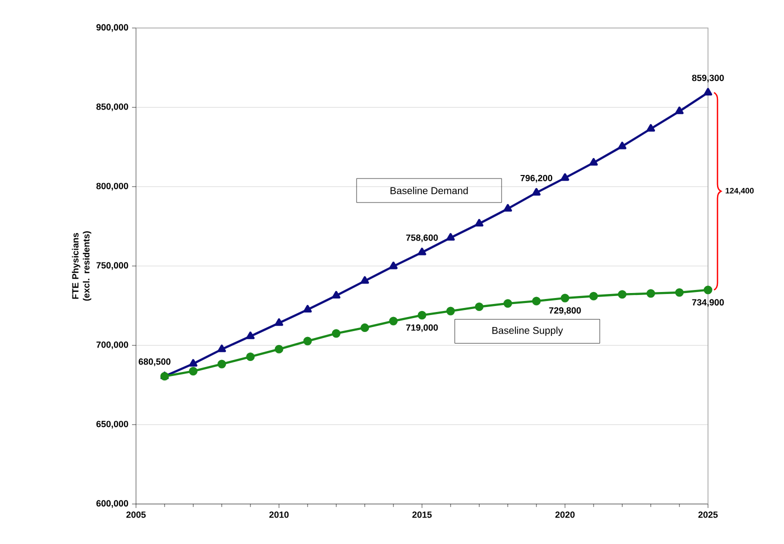 This screenshot has width=784, height=544. I want to click on x-tick-label: 2020, so click(565, 515).